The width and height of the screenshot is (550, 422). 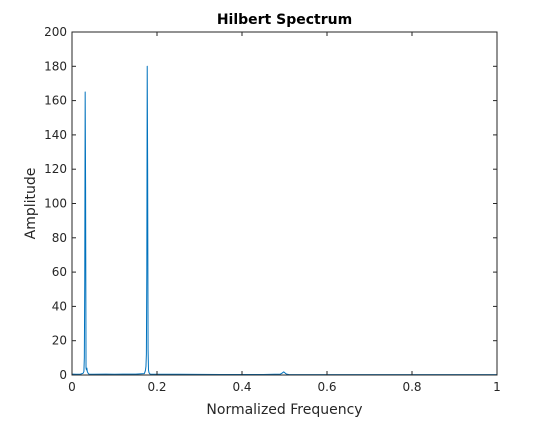 What do you see at coordinates (241, 387) in the screenshot?
I see `x-tick-label: 0.4` at bounding box center [241, 387].